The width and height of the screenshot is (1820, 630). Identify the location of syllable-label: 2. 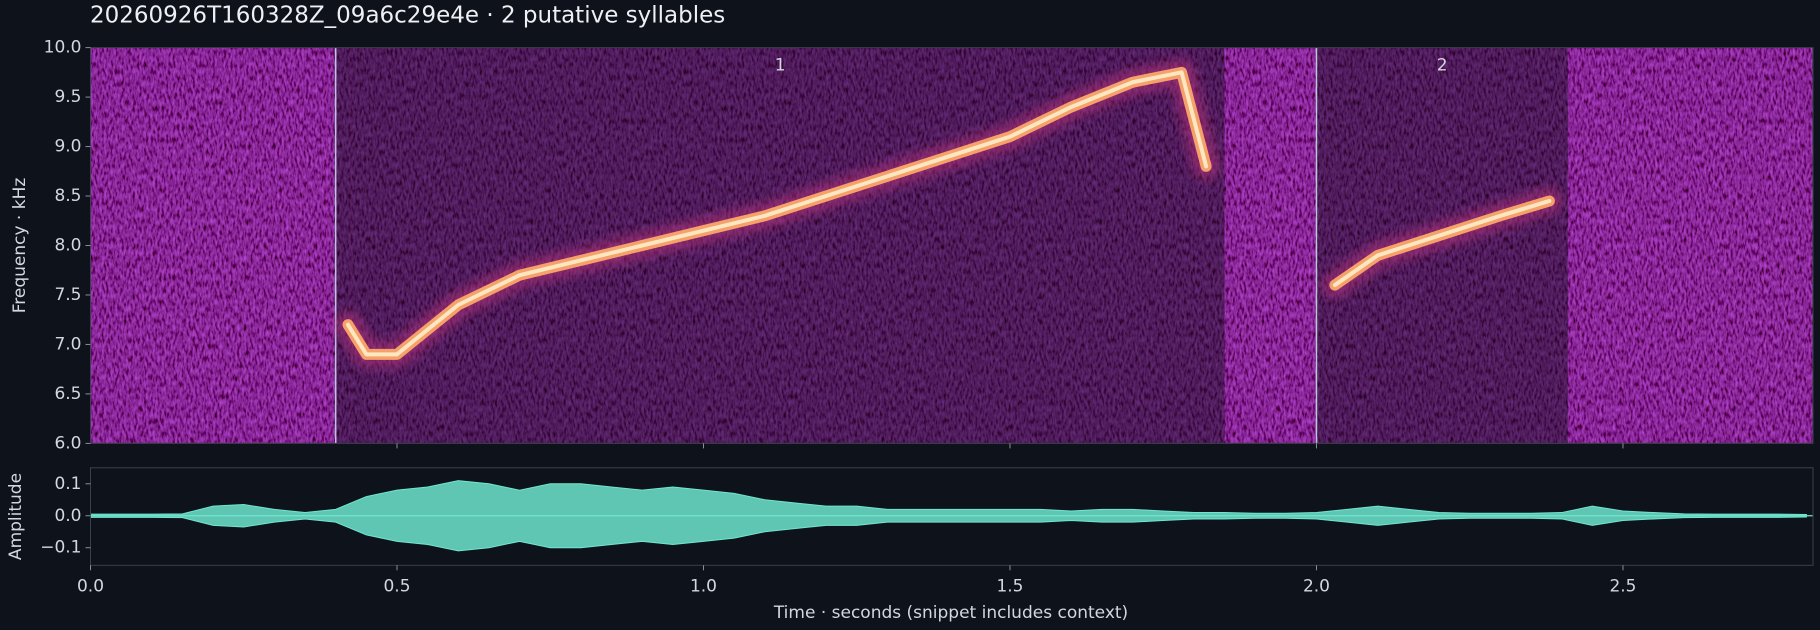
(1442, 66).